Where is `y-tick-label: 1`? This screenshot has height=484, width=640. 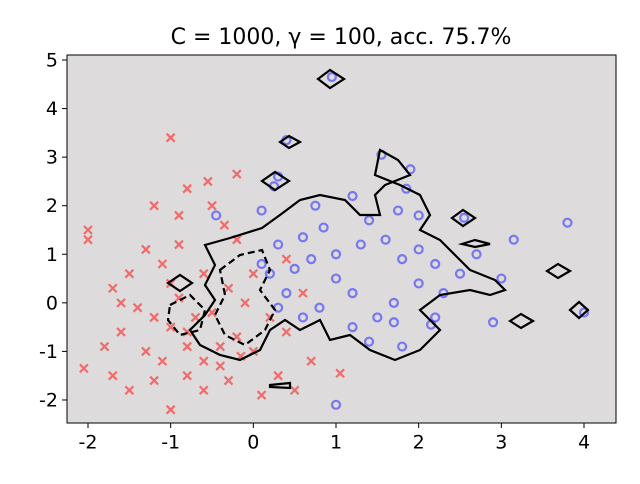
y-tick-label: 1 is located at coordinates (52, 255).